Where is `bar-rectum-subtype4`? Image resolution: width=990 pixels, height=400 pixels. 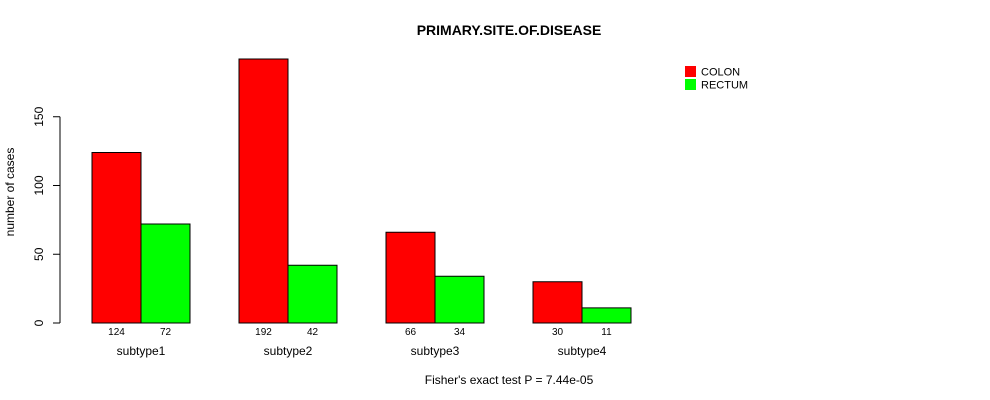 bar-rectum-subtype4 is located at coordinates (606, 315).